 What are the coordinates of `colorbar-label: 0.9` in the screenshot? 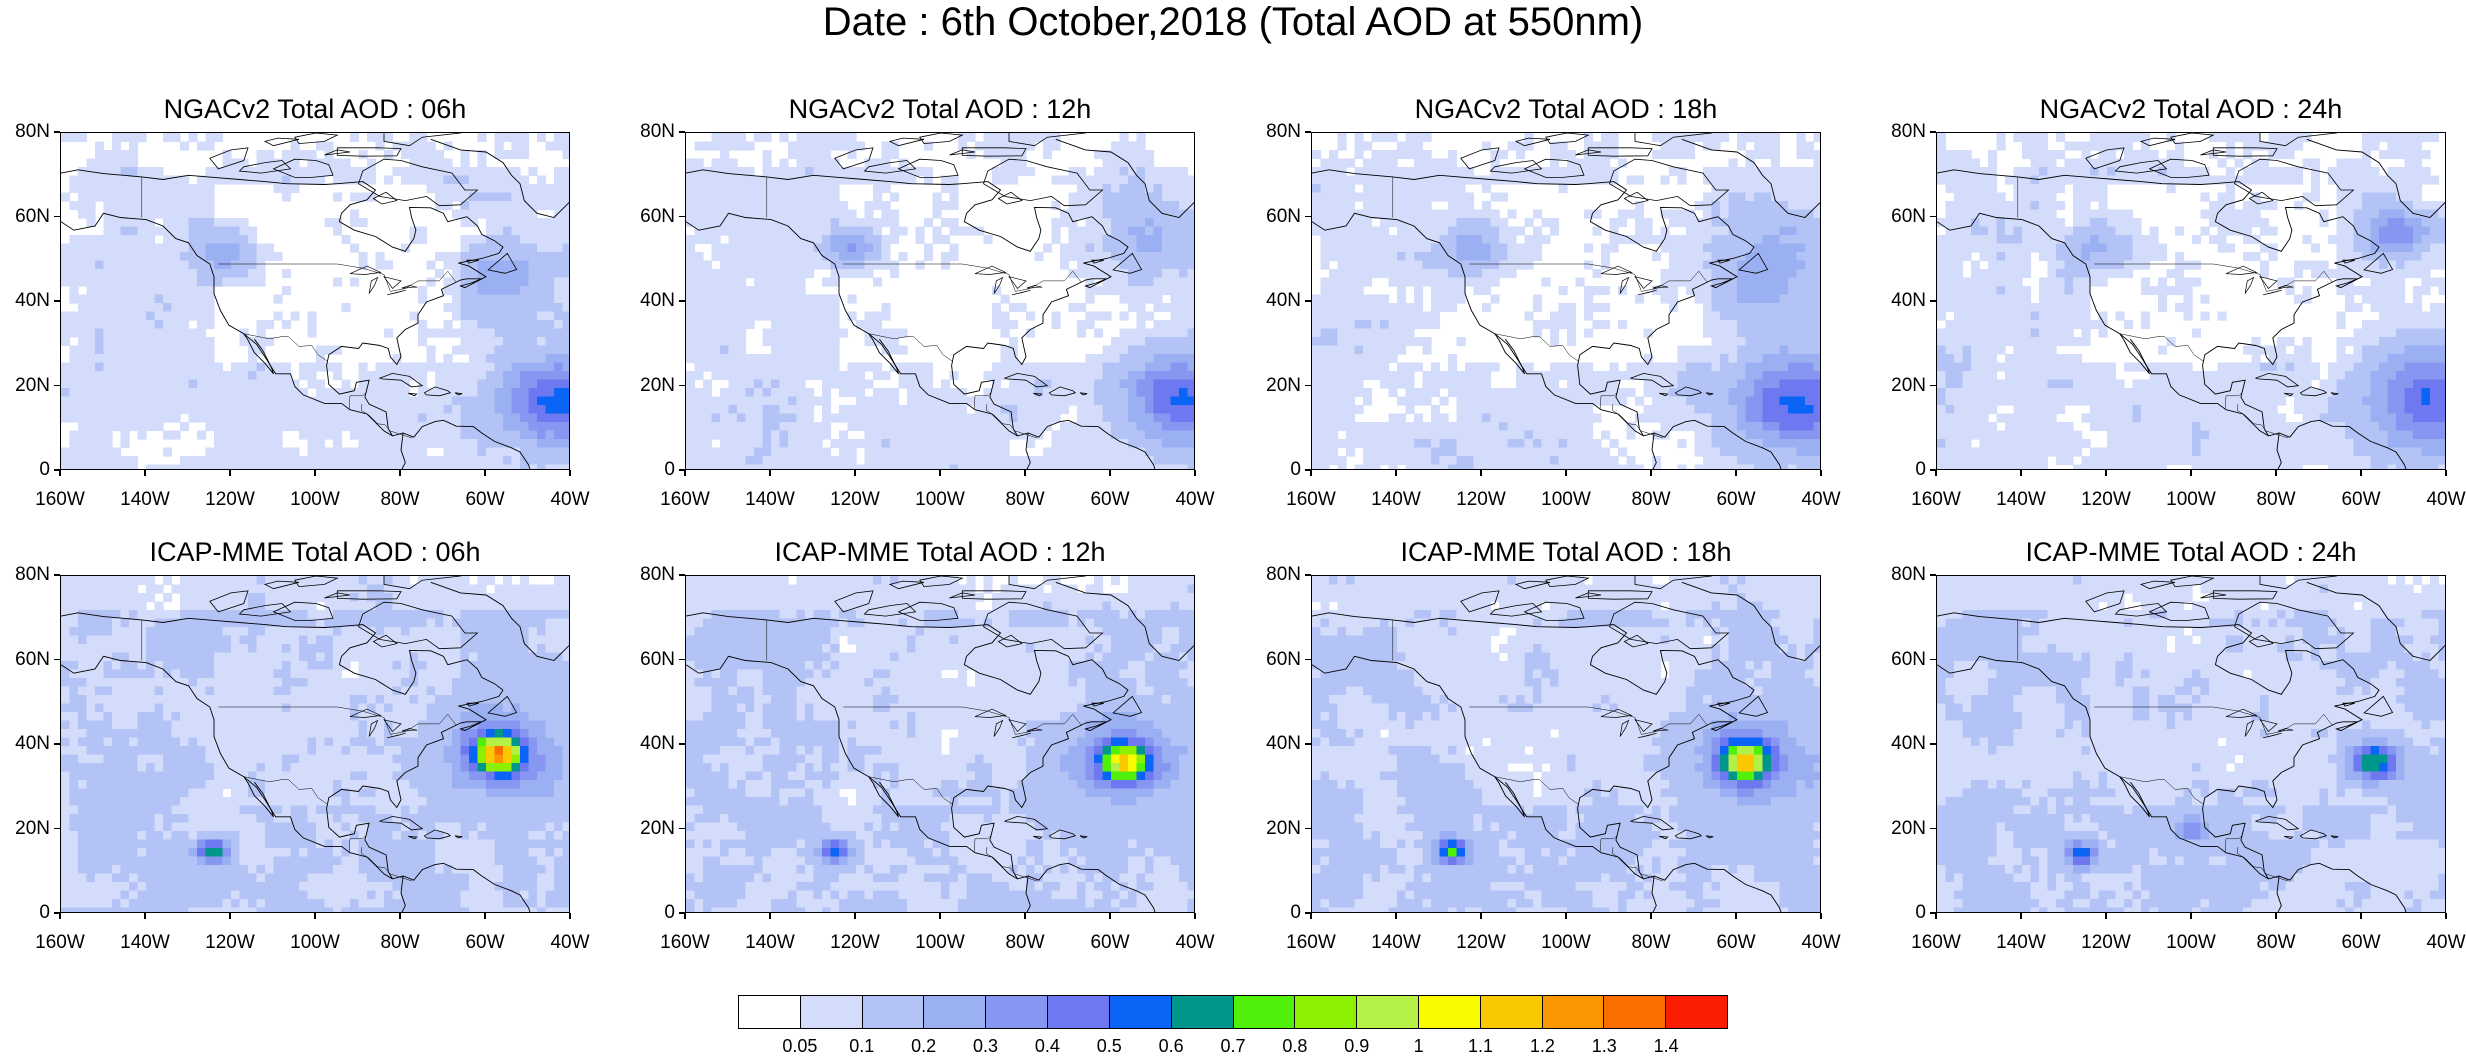 It's located at (1357, 1046).